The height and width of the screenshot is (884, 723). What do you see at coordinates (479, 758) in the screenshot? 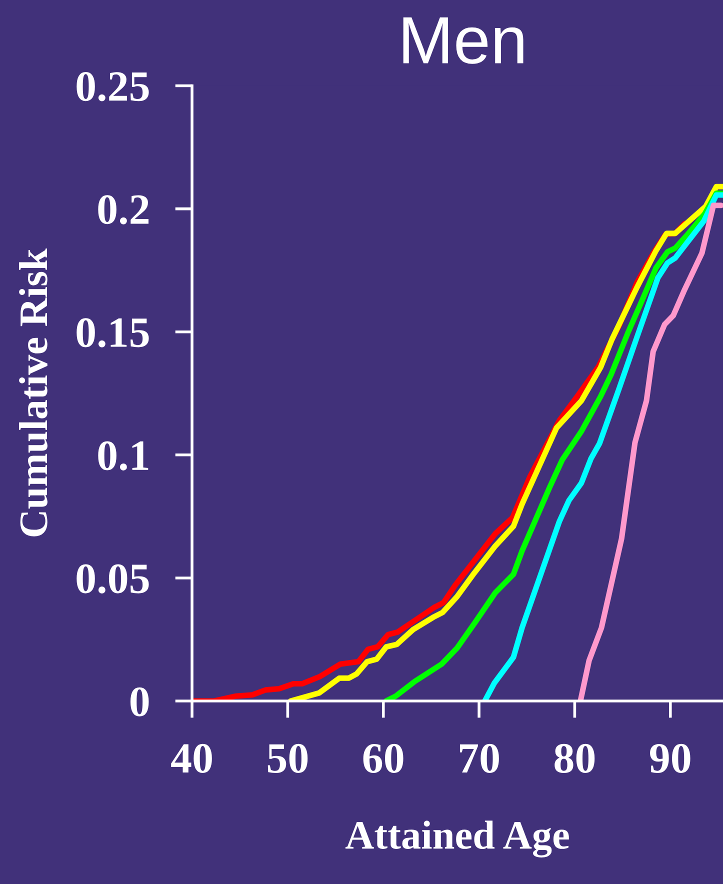
I see `x-tick-label: 70` at bounding box center [479, 758].